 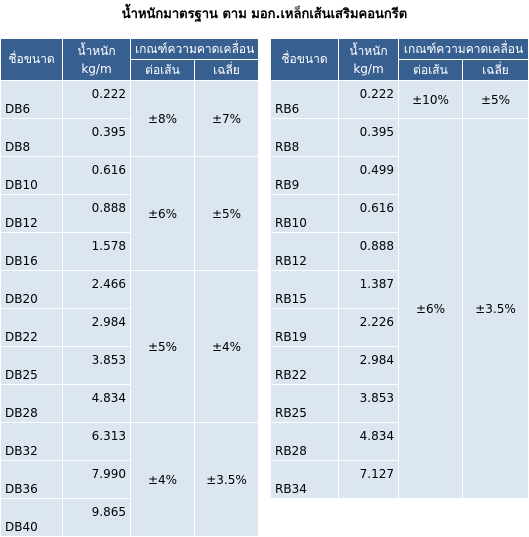 What do you see at coordinates (96, 289) in the screenshot?
I see `weight-cell: 2.466` at bounding box center [96, 289].